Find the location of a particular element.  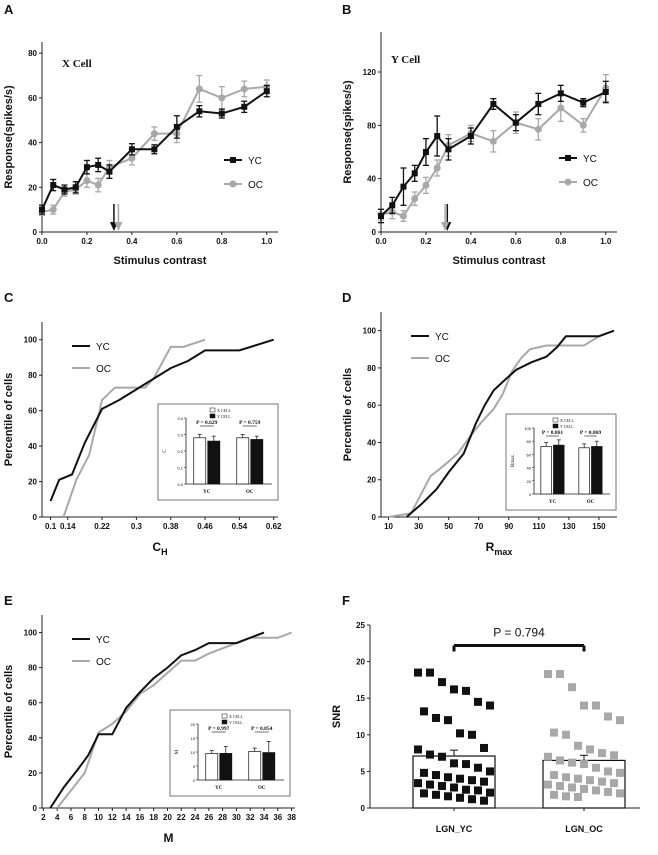

panel-letter: D is located at coordinates (346, 297).